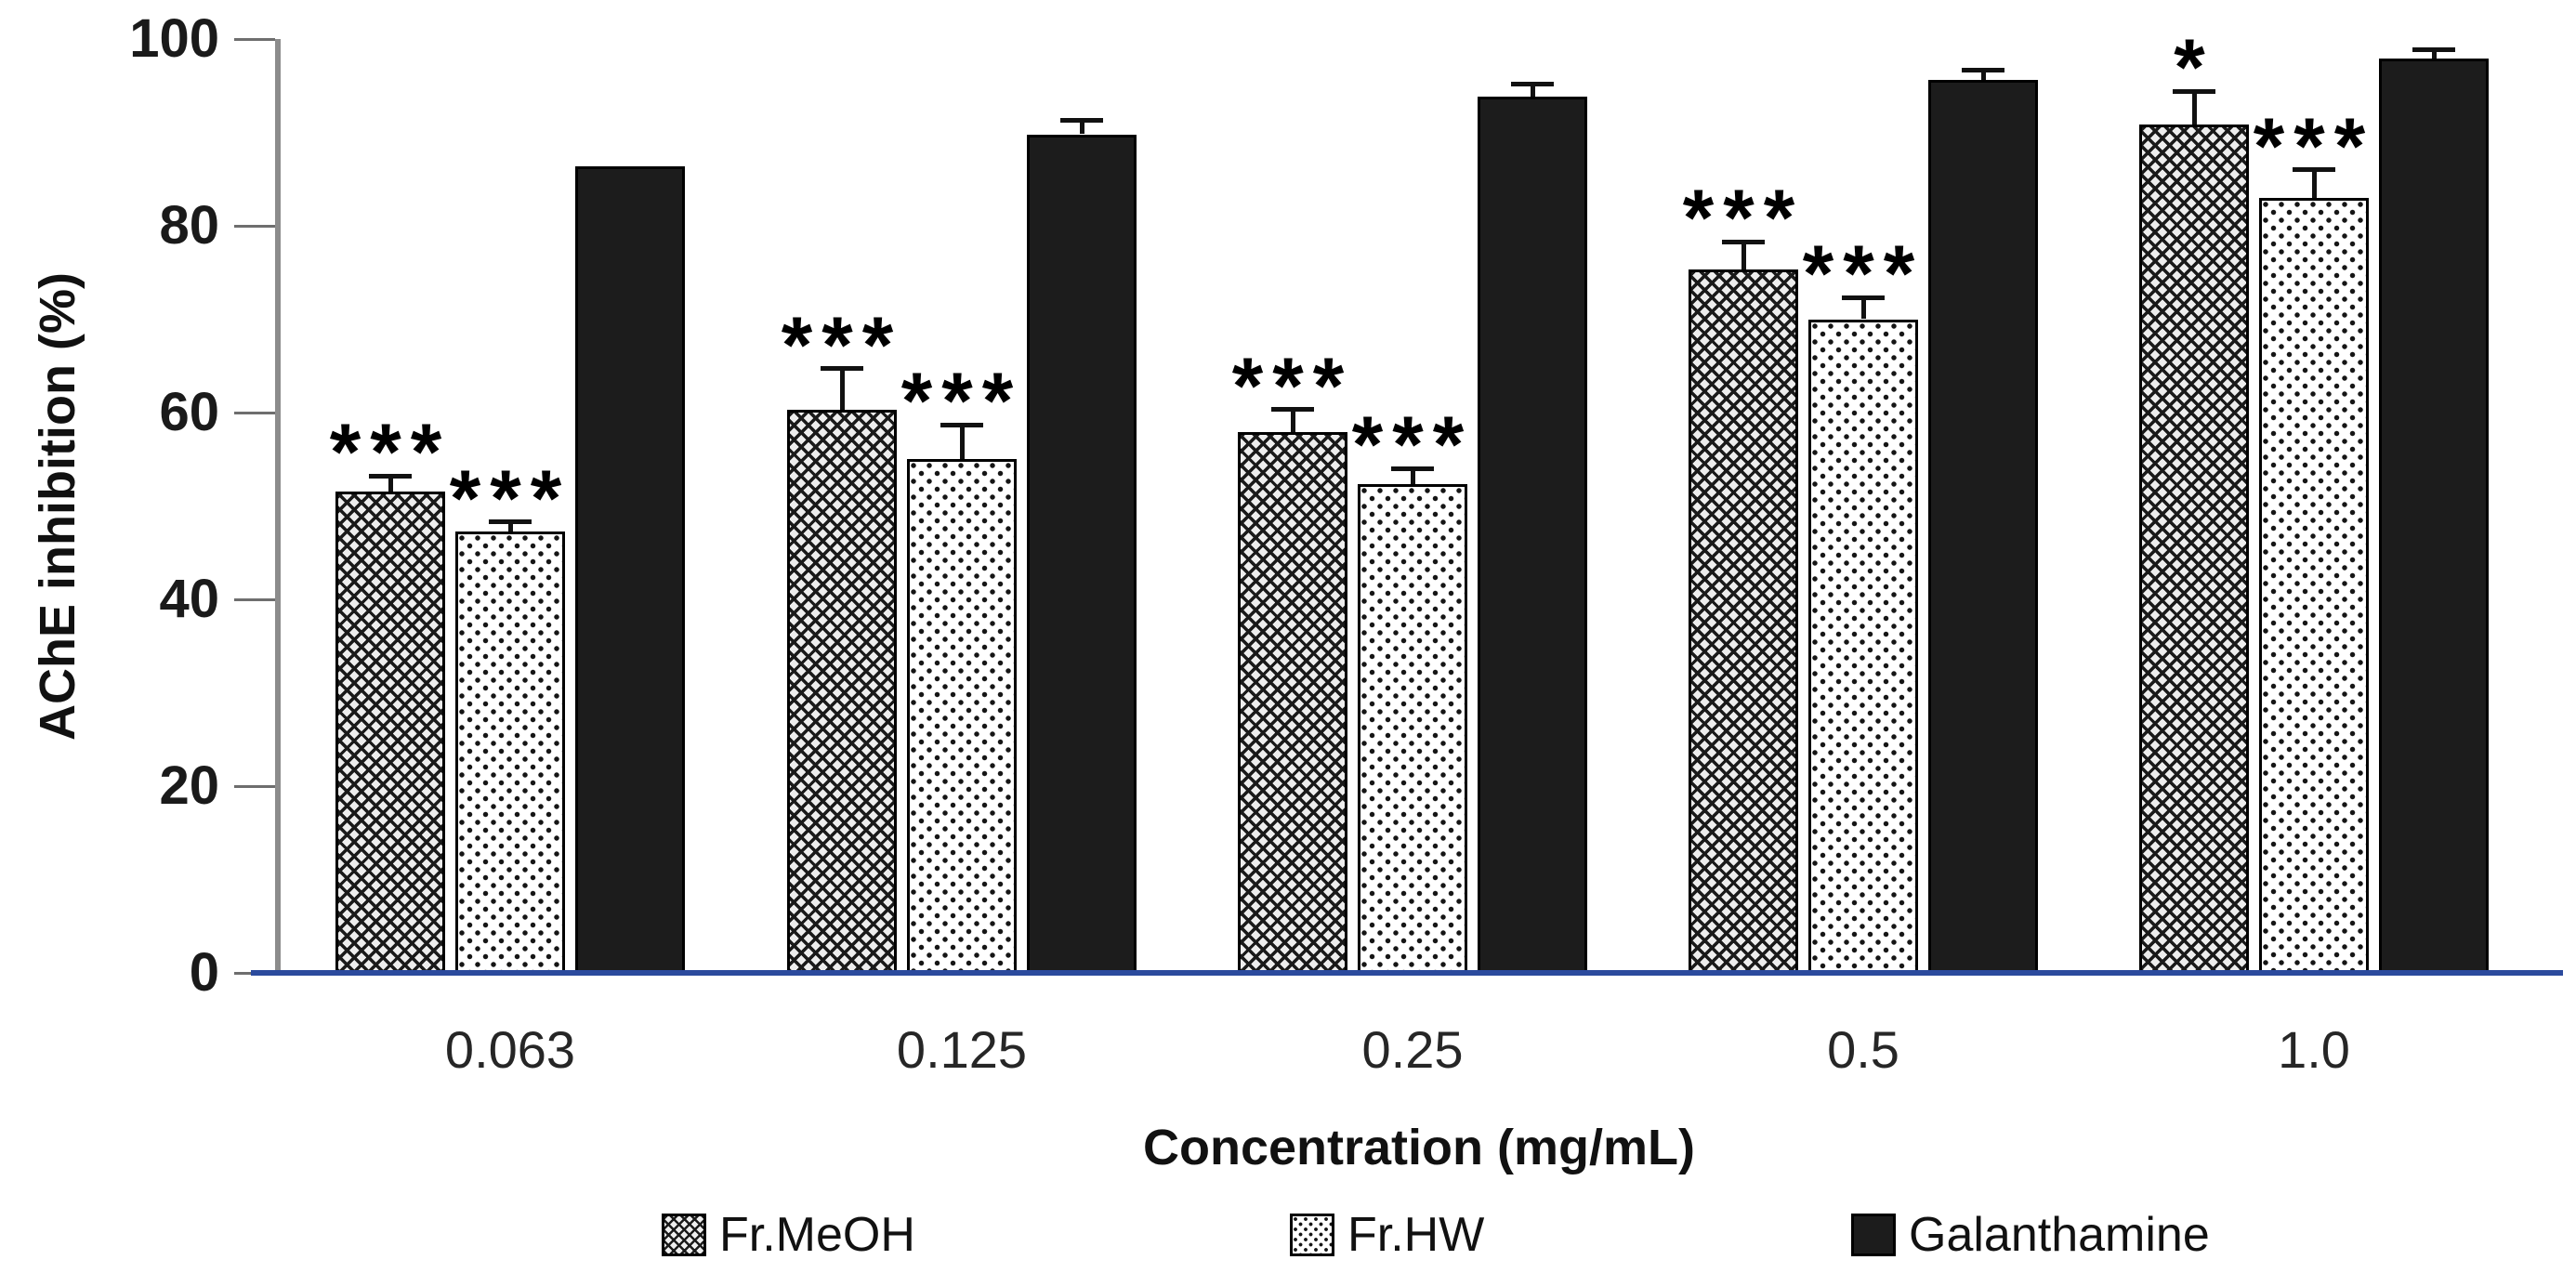 The height and width of the screenshot is (1273, 2576). Describe the element at coordinates (189, 599) in the screenshot. I see `y-tick-label: 40` at that location.